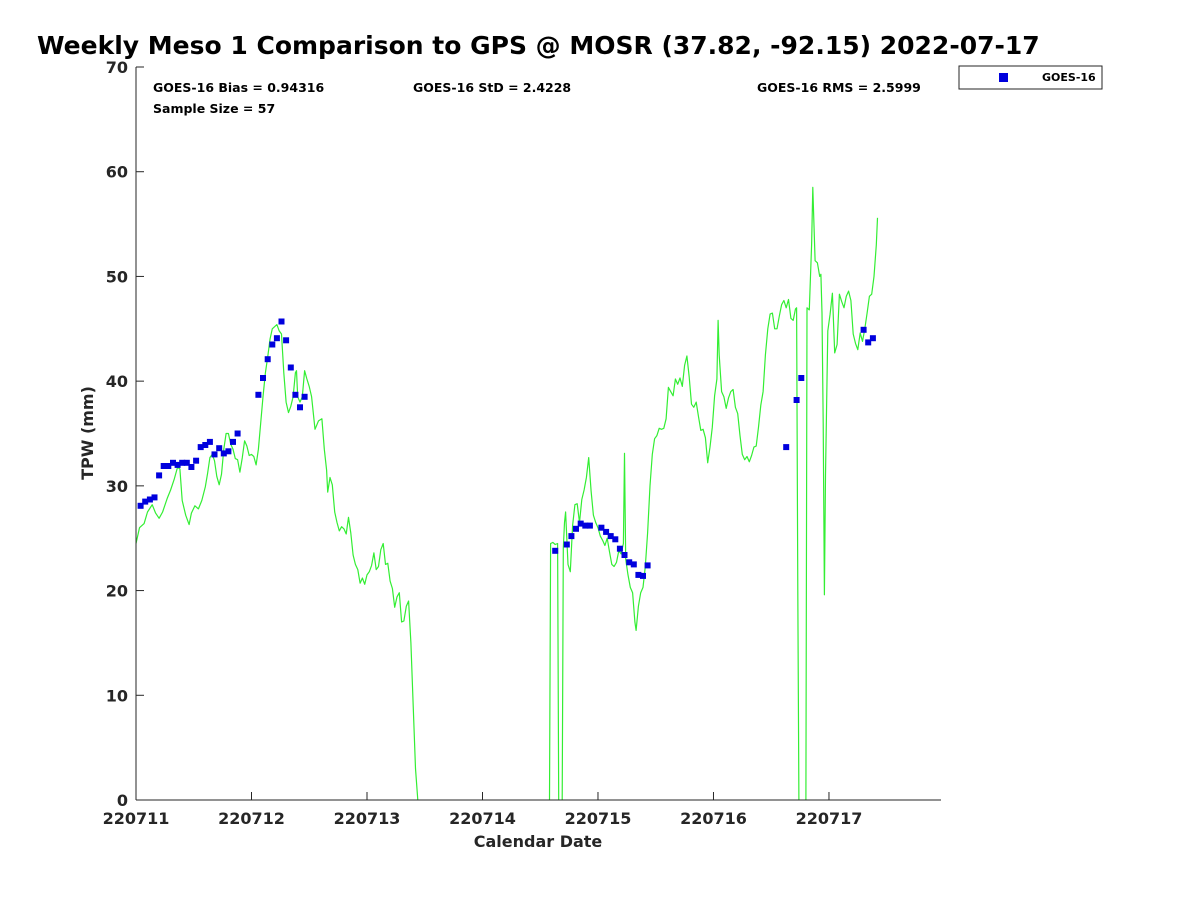 This screenshot has height=900, width=1200. Describe the element at coordinates (117, 381) in the screenshot. I see `y-tick-label: 40` at that location.